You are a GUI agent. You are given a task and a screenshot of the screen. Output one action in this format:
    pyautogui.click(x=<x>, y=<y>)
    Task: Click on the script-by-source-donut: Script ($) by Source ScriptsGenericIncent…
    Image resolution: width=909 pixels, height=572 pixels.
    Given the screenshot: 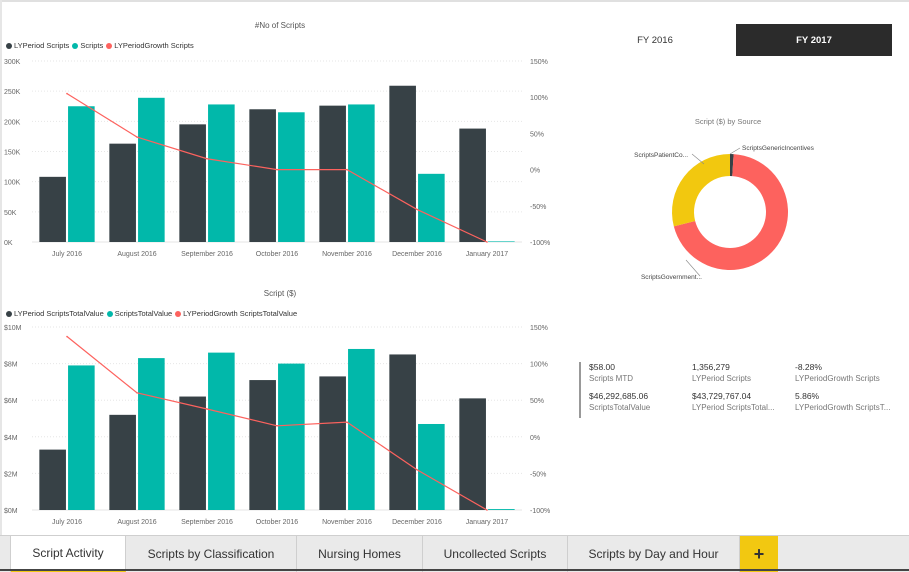 What is the action you would take?
    pyautogui.click(x=730, y=200)
    